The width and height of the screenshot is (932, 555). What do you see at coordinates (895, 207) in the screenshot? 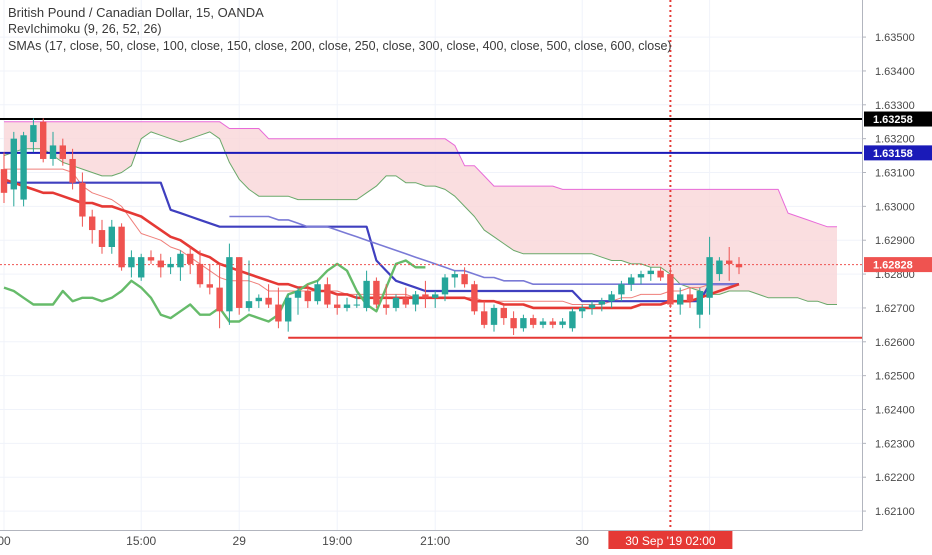
I see `price-tick-label-5: 1.63000` at bounding box center [895, 207].